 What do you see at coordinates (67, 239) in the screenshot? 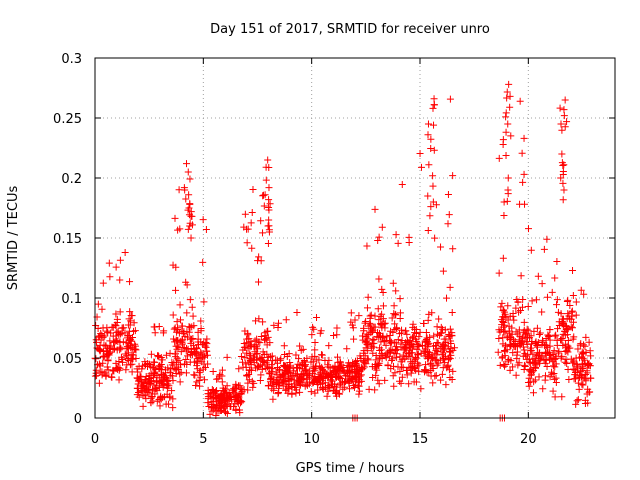
I see `y-tick-labels: 0 0.05 0.1 0.15 0.2 0.25 0.3` at bounding box center [67, 239].